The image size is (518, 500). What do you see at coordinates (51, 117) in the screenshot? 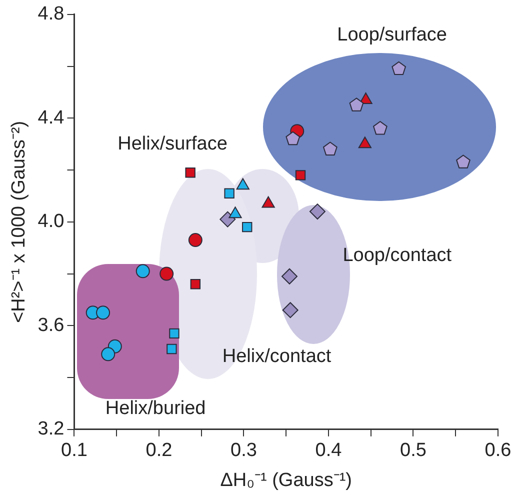
I see `y-tick-label: 4.4` at bounding box center [51, 117].